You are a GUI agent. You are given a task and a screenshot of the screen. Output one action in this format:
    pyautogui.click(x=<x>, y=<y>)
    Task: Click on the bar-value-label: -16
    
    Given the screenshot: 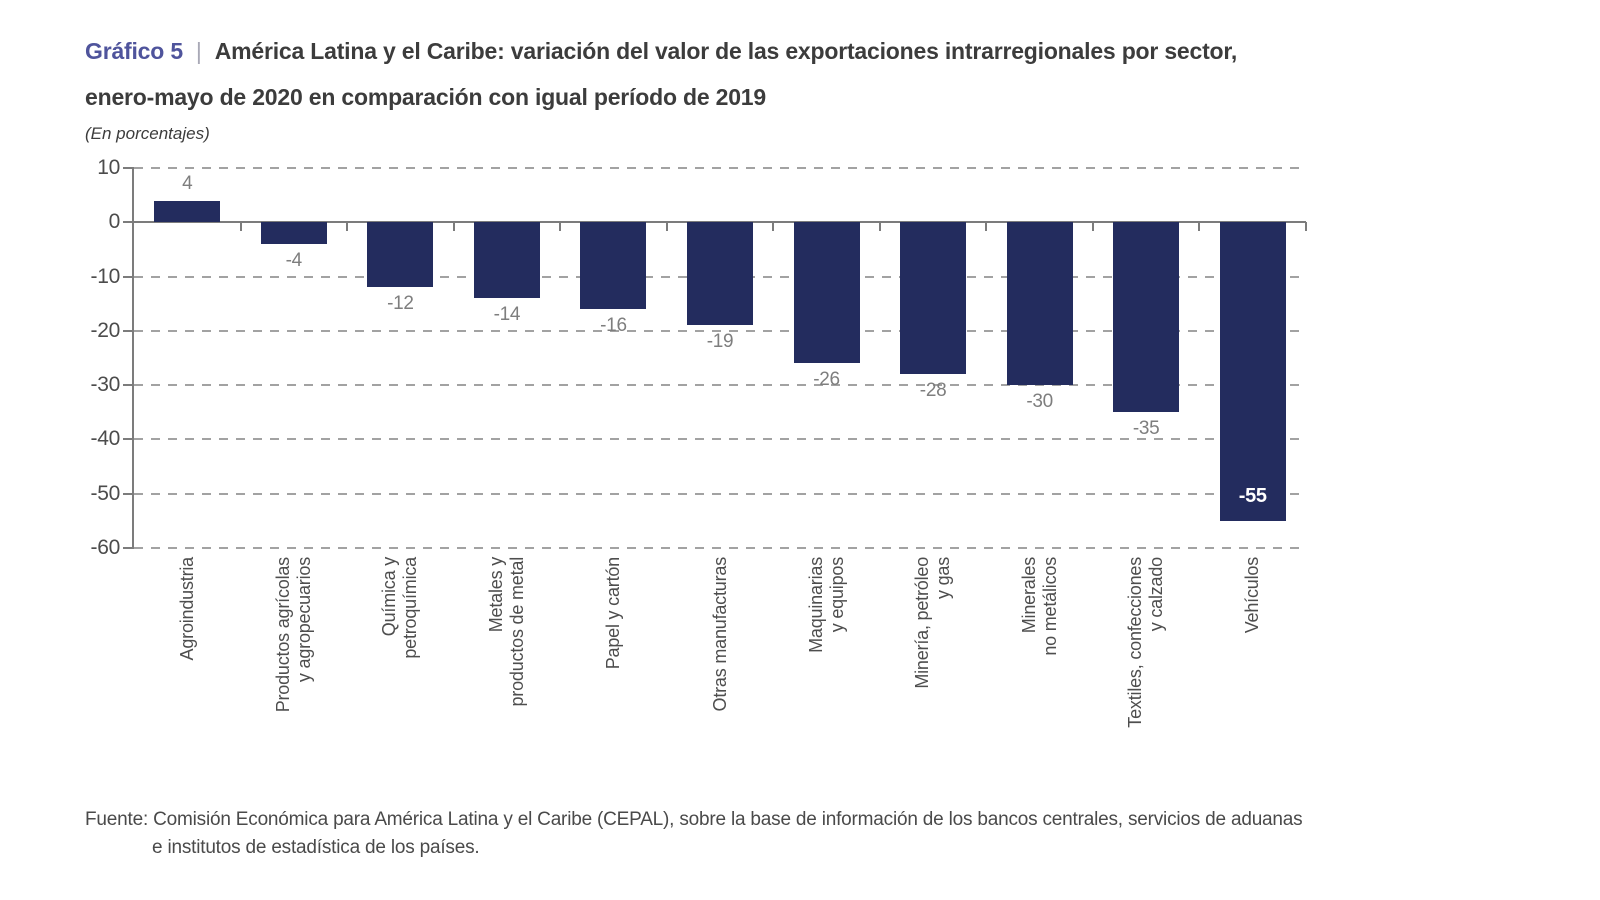 What is the action you would take?
    pyautogui.click(x=613, y=326)
    